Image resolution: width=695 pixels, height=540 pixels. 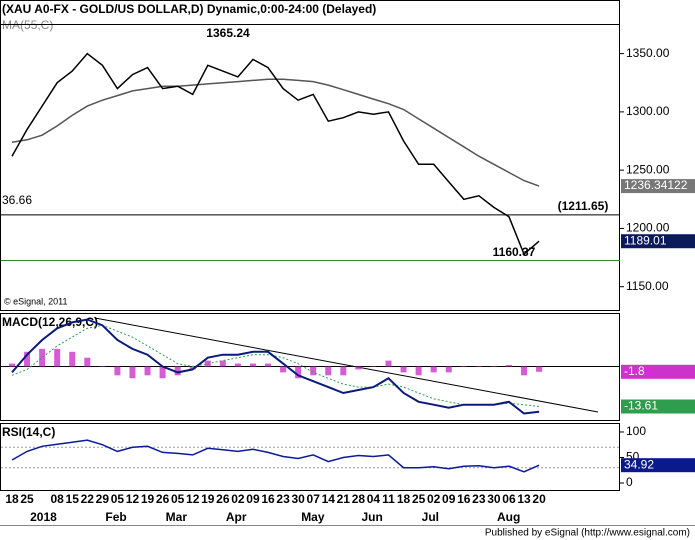 I want to click on macd-title: MACD(12,26,9,C), so click(x=50, y=322).